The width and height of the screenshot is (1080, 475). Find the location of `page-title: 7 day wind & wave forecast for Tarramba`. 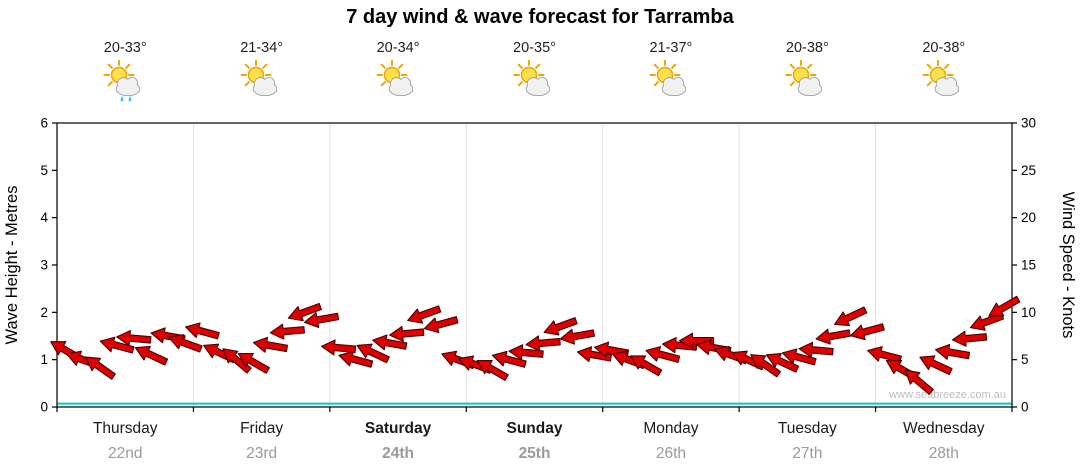

page-title: 7 day wind & wave forecast for Tarramba is located at coordinates (540, 17).